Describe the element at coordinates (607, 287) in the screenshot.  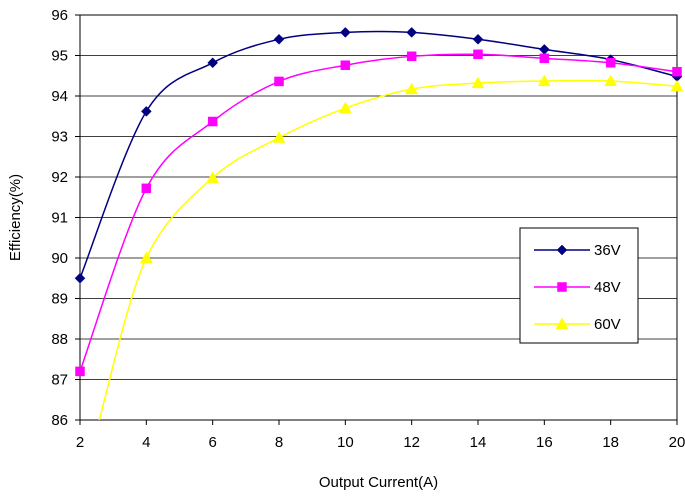
I see `legend-label: 48V` at that location.